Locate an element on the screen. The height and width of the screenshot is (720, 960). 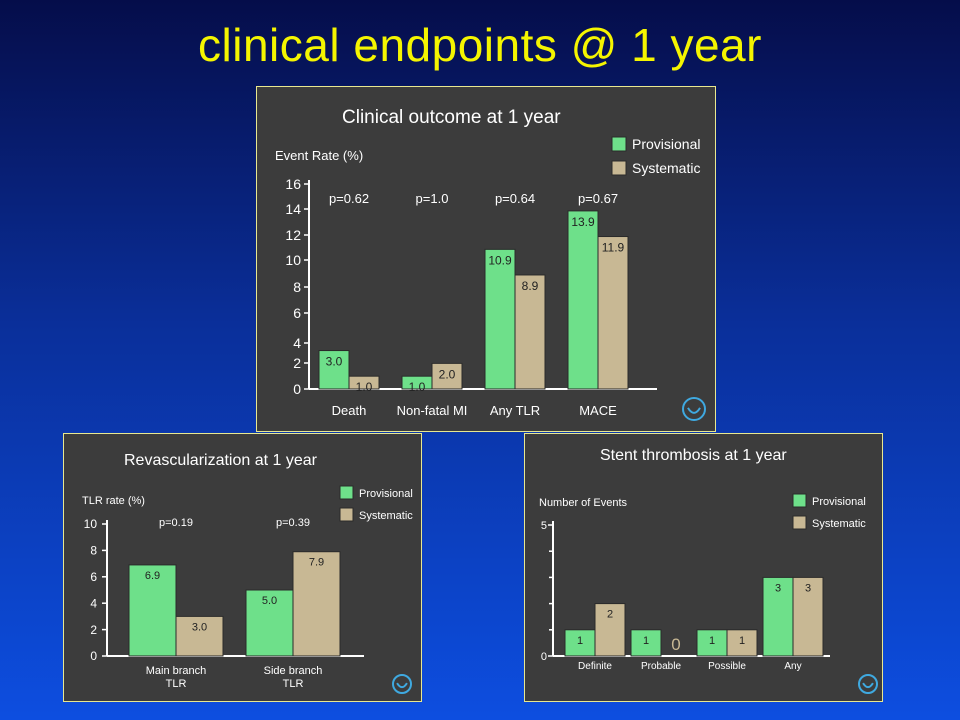
p-value-annotation: p=1.0 is located at coordinates (432, 198).